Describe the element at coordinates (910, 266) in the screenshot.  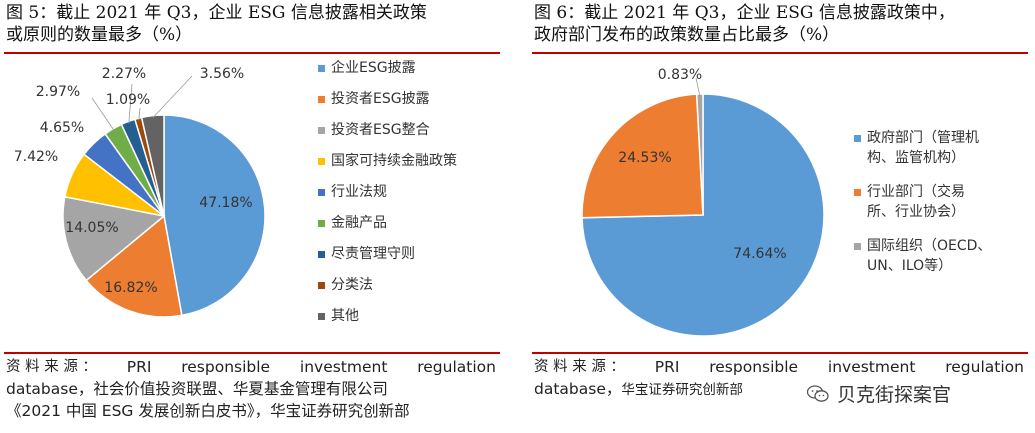
I see `figure-6-legend-label-3-line2: UN、ILO等）` at that location.